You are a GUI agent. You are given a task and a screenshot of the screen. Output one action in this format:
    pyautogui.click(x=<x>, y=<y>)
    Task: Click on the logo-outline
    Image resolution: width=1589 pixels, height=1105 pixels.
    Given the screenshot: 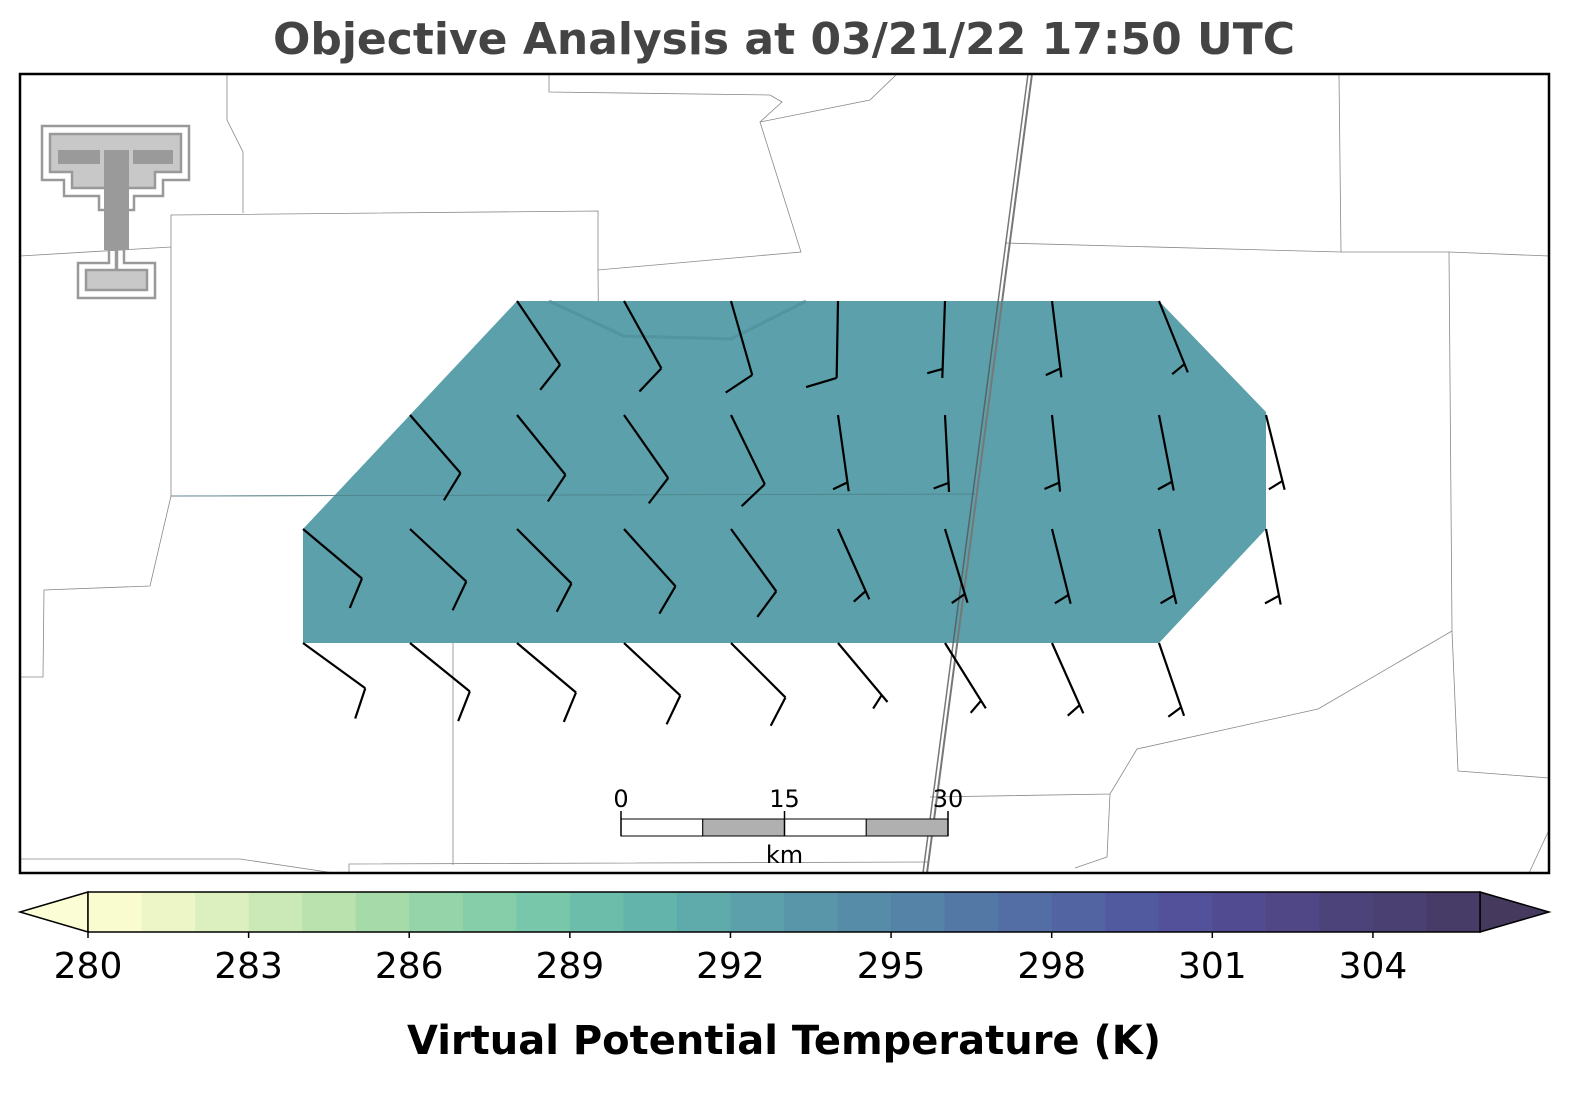 What is the action you would take?
    pyautogui.click(x=115, y=212)
    